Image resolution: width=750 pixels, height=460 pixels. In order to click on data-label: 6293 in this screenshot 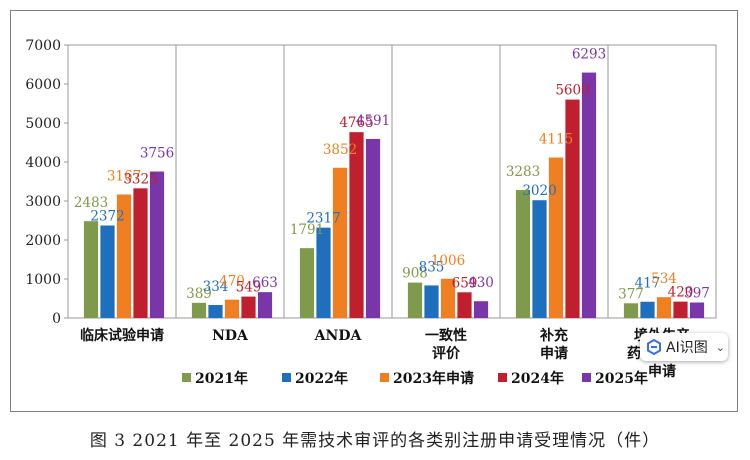, I will do `click(589, 55)`.